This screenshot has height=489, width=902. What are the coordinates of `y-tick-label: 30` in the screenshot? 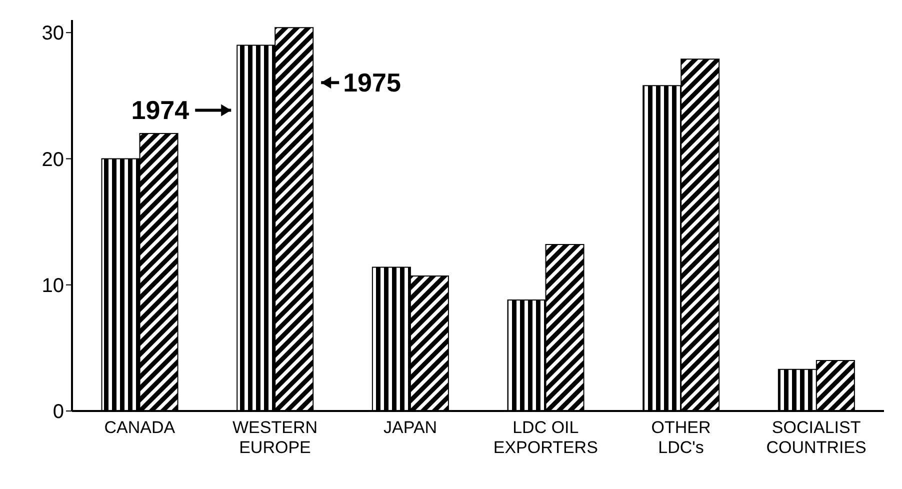 It's located at (53, 33).